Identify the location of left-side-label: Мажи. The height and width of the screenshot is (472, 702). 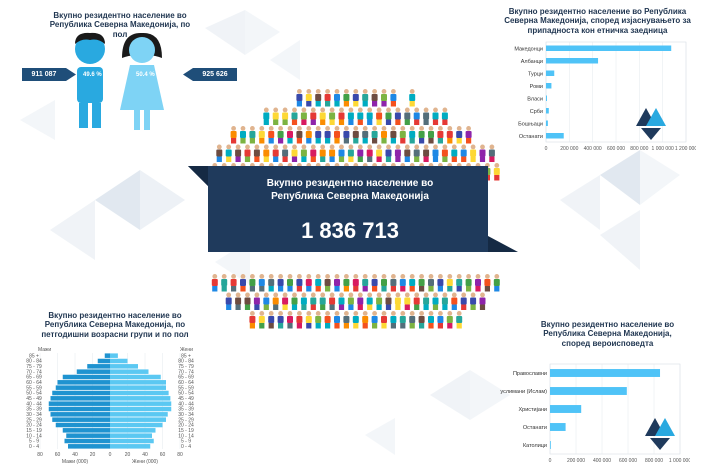
(44, 350).